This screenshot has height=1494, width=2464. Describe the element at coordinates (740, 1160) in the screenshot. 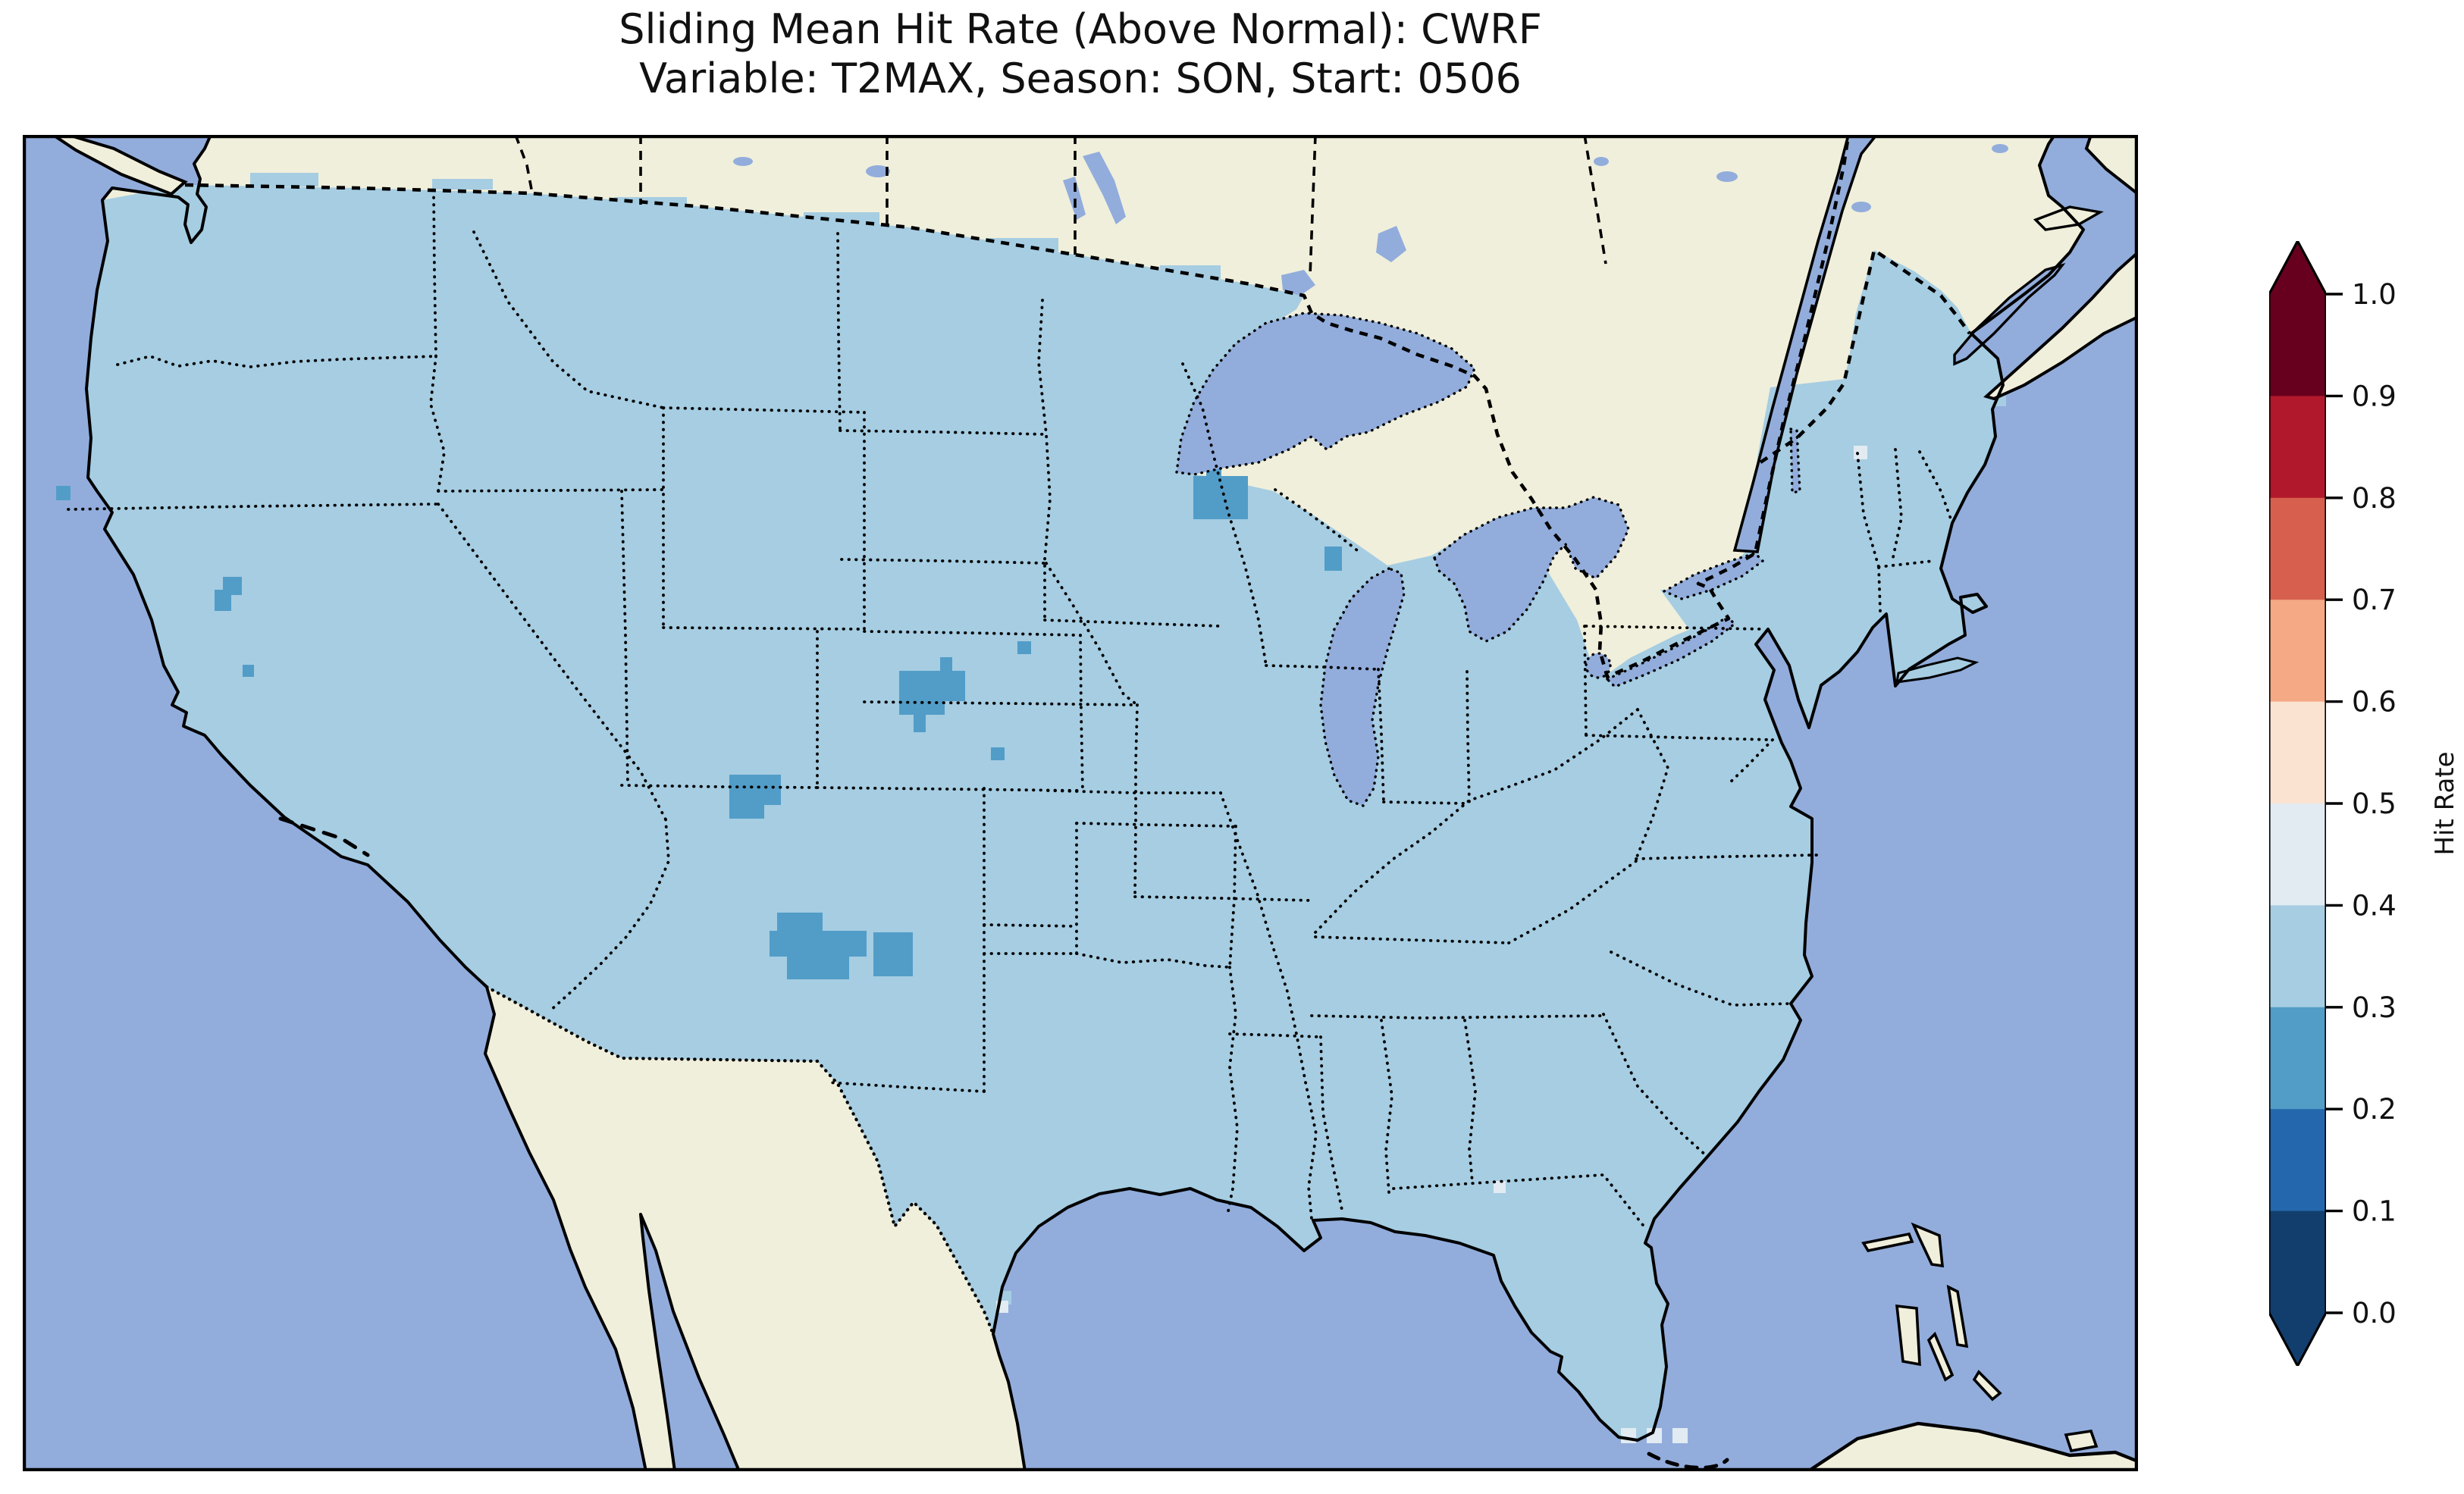

I see `us-mexico-border` at that location.